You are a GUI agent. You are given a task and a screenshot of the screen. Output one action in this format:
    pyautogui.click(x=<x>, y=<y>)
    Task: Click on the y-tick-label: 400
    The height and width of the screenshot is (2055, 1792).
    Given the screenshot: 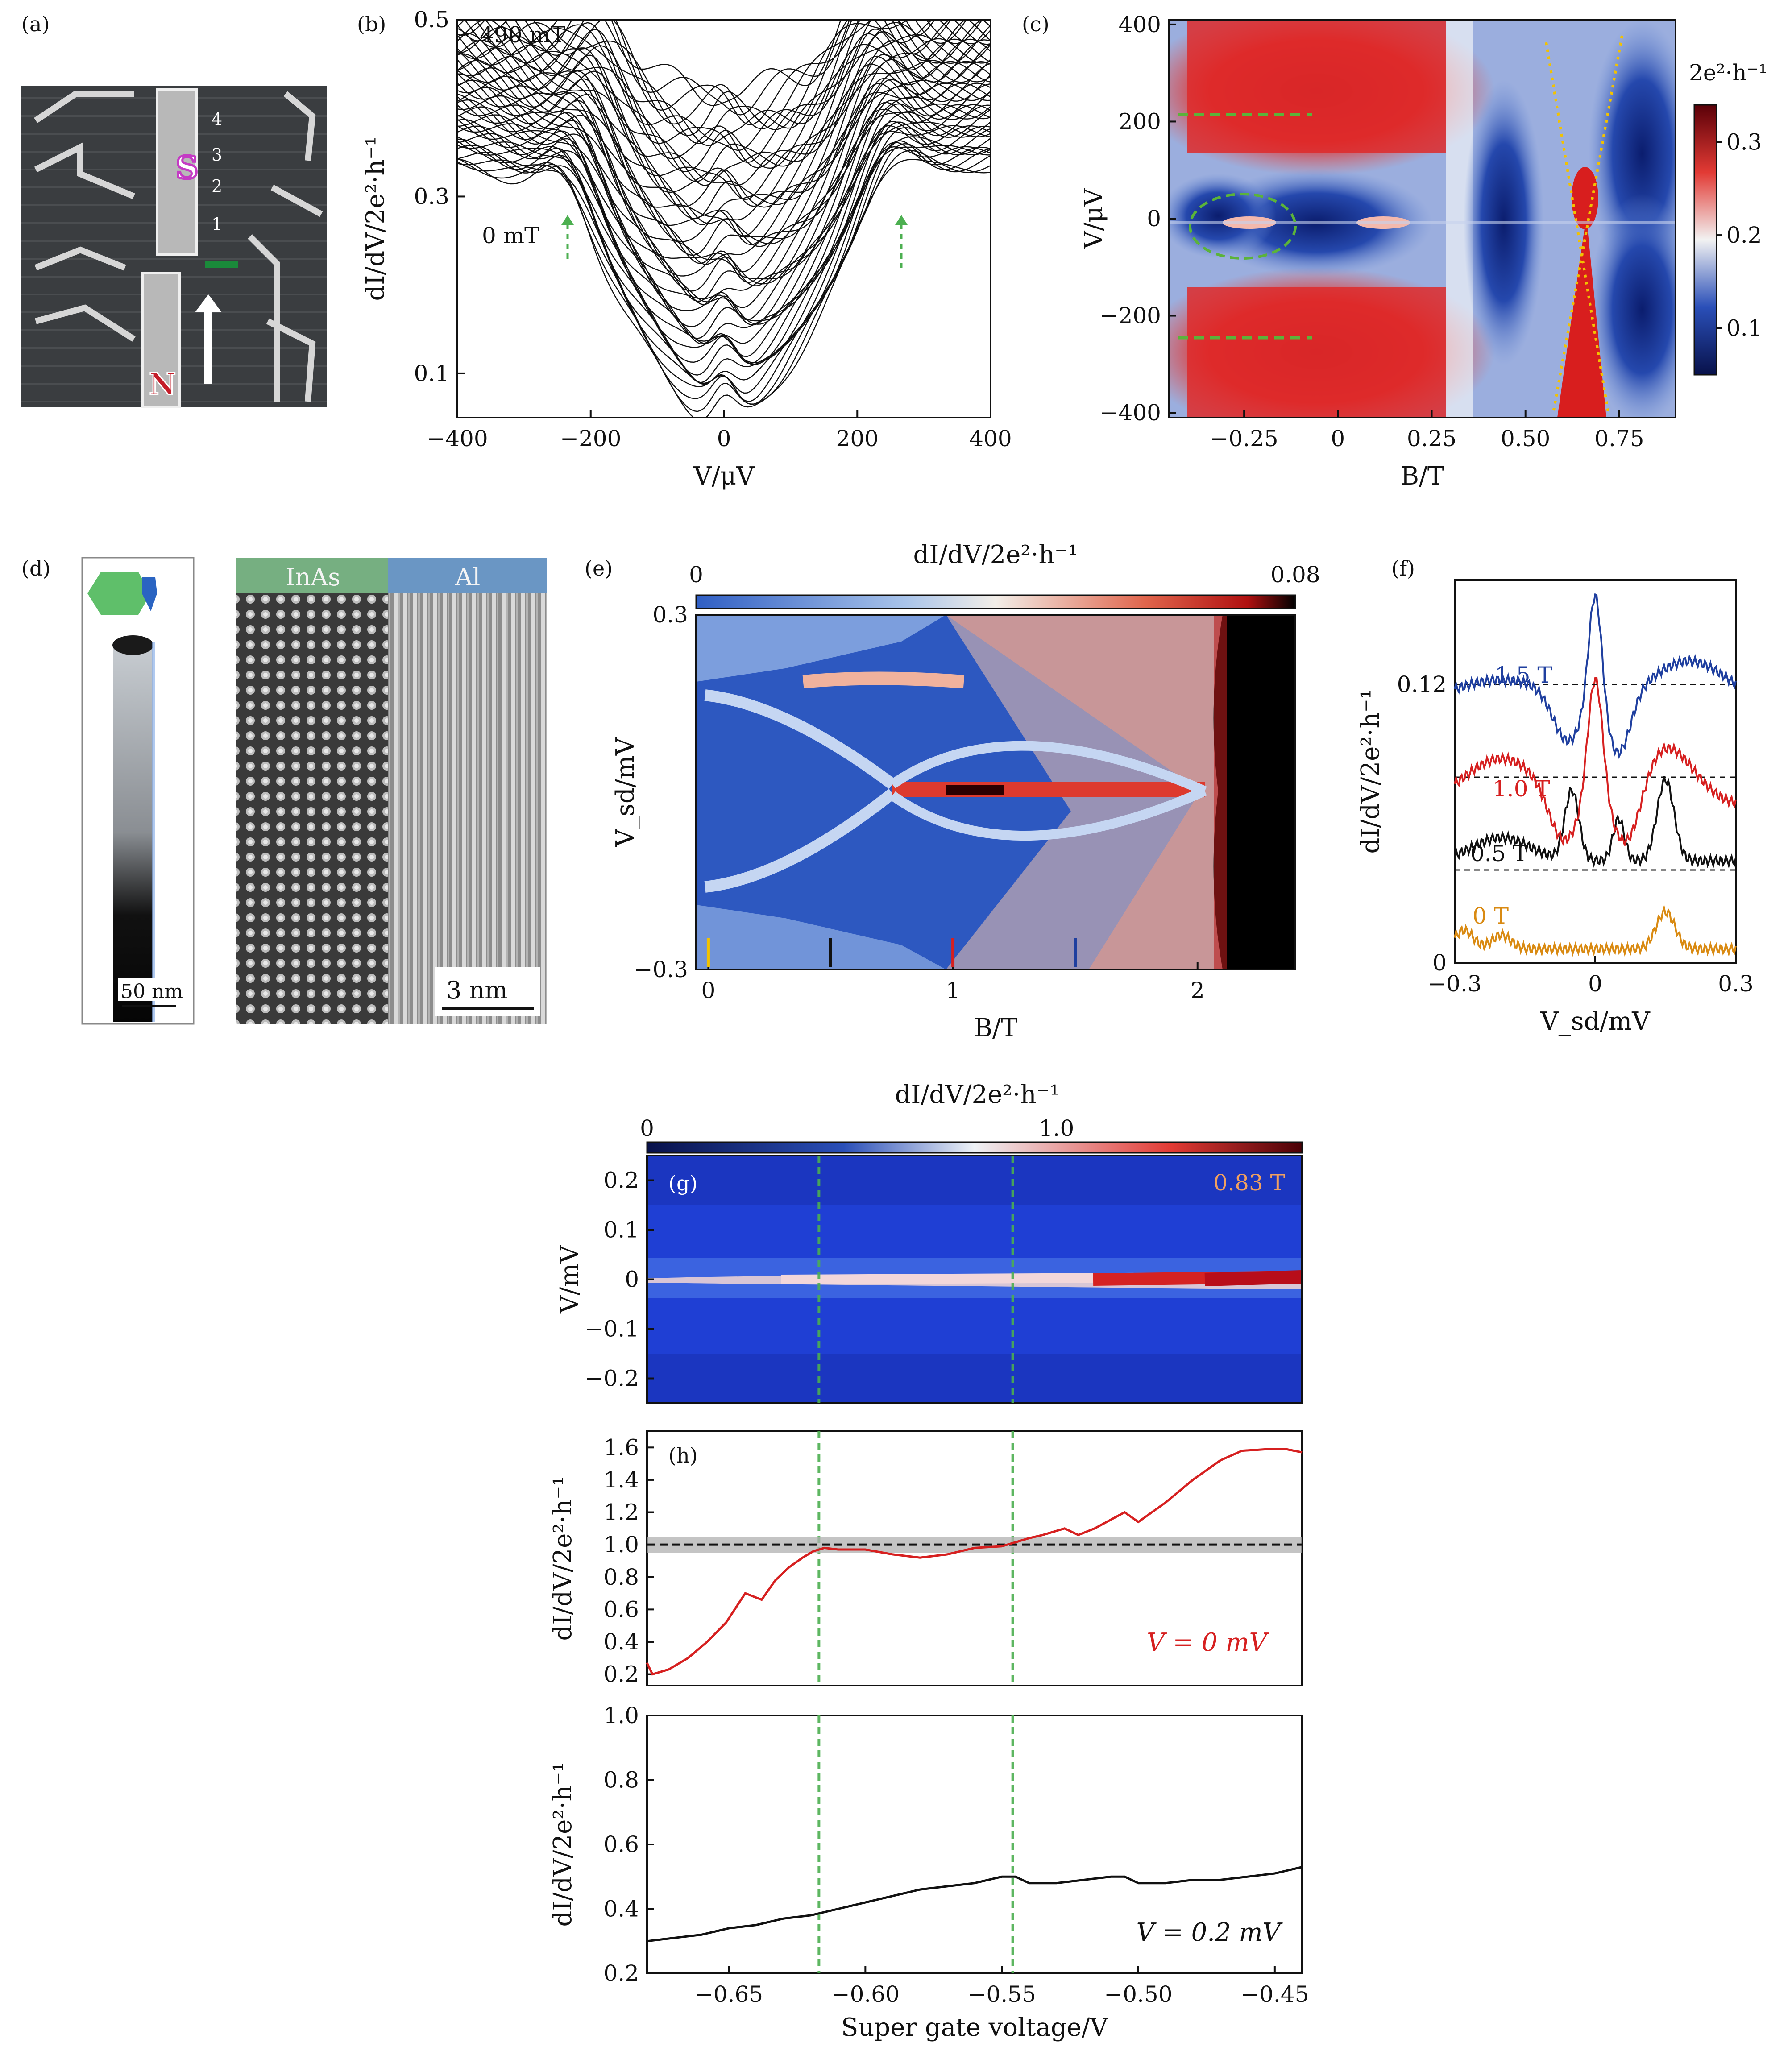 What is the action you would take?
    pyautogui.click(x=1140, y=24)
    